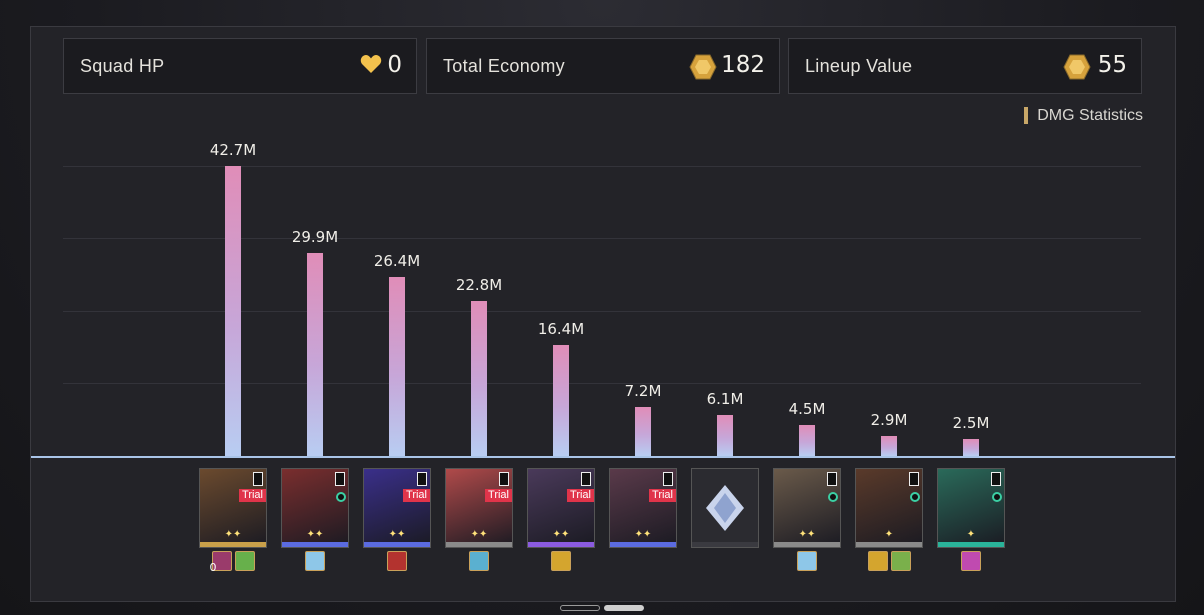 The height and width of the screenshot is (615, 1204). What do you see at coordinates (859, 66) in the screenshot?
I see `lineup-value-label: Lineup Value` at bounding box center [859, 66].